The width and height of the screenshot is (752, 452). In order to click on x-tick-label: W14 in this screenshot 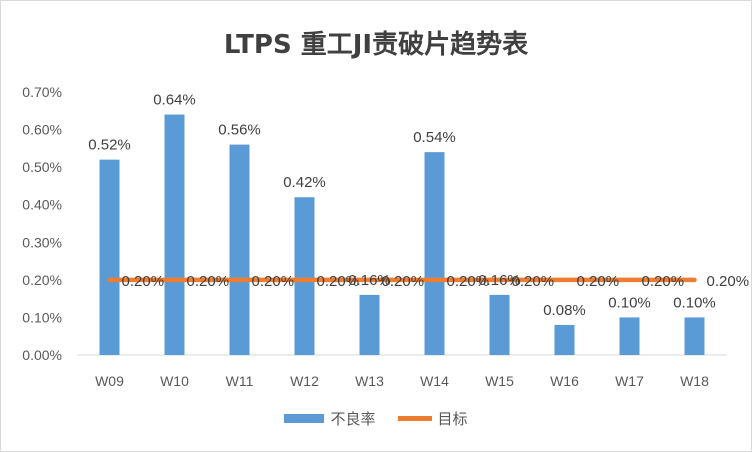, I will do `click(434, 381)`.